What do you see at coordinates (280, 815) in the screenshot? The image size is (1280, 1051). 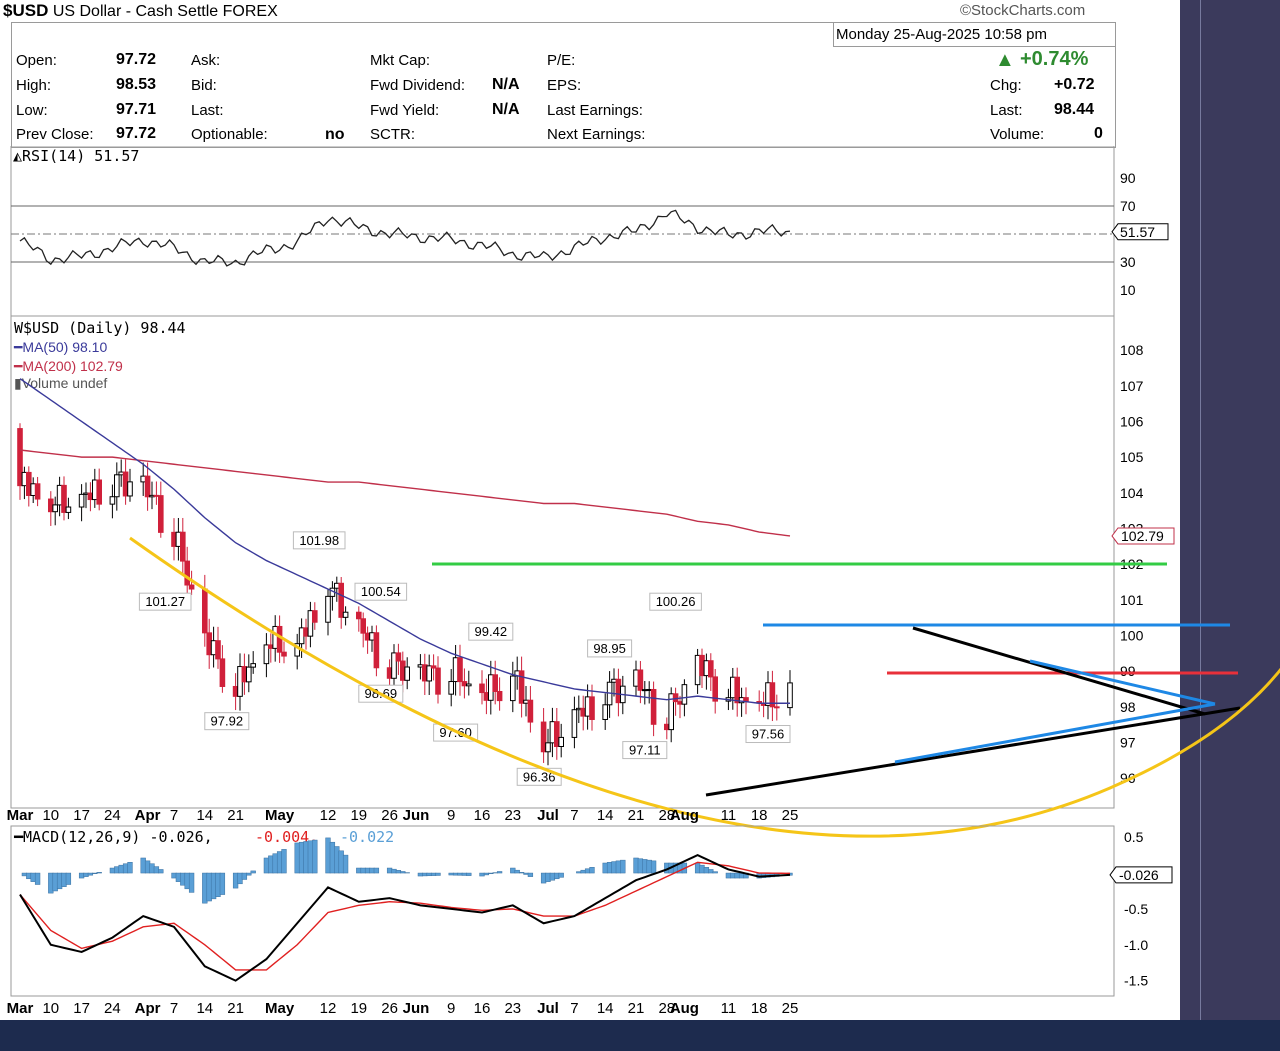 I see `x-axis-label: May` at bounding box center [280, 815].